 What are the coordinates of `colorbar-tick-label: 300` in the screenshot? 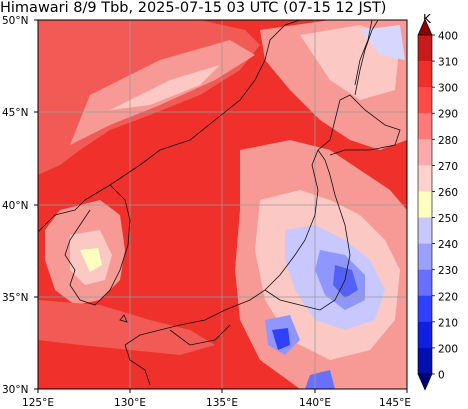 It's located at (448, 89).